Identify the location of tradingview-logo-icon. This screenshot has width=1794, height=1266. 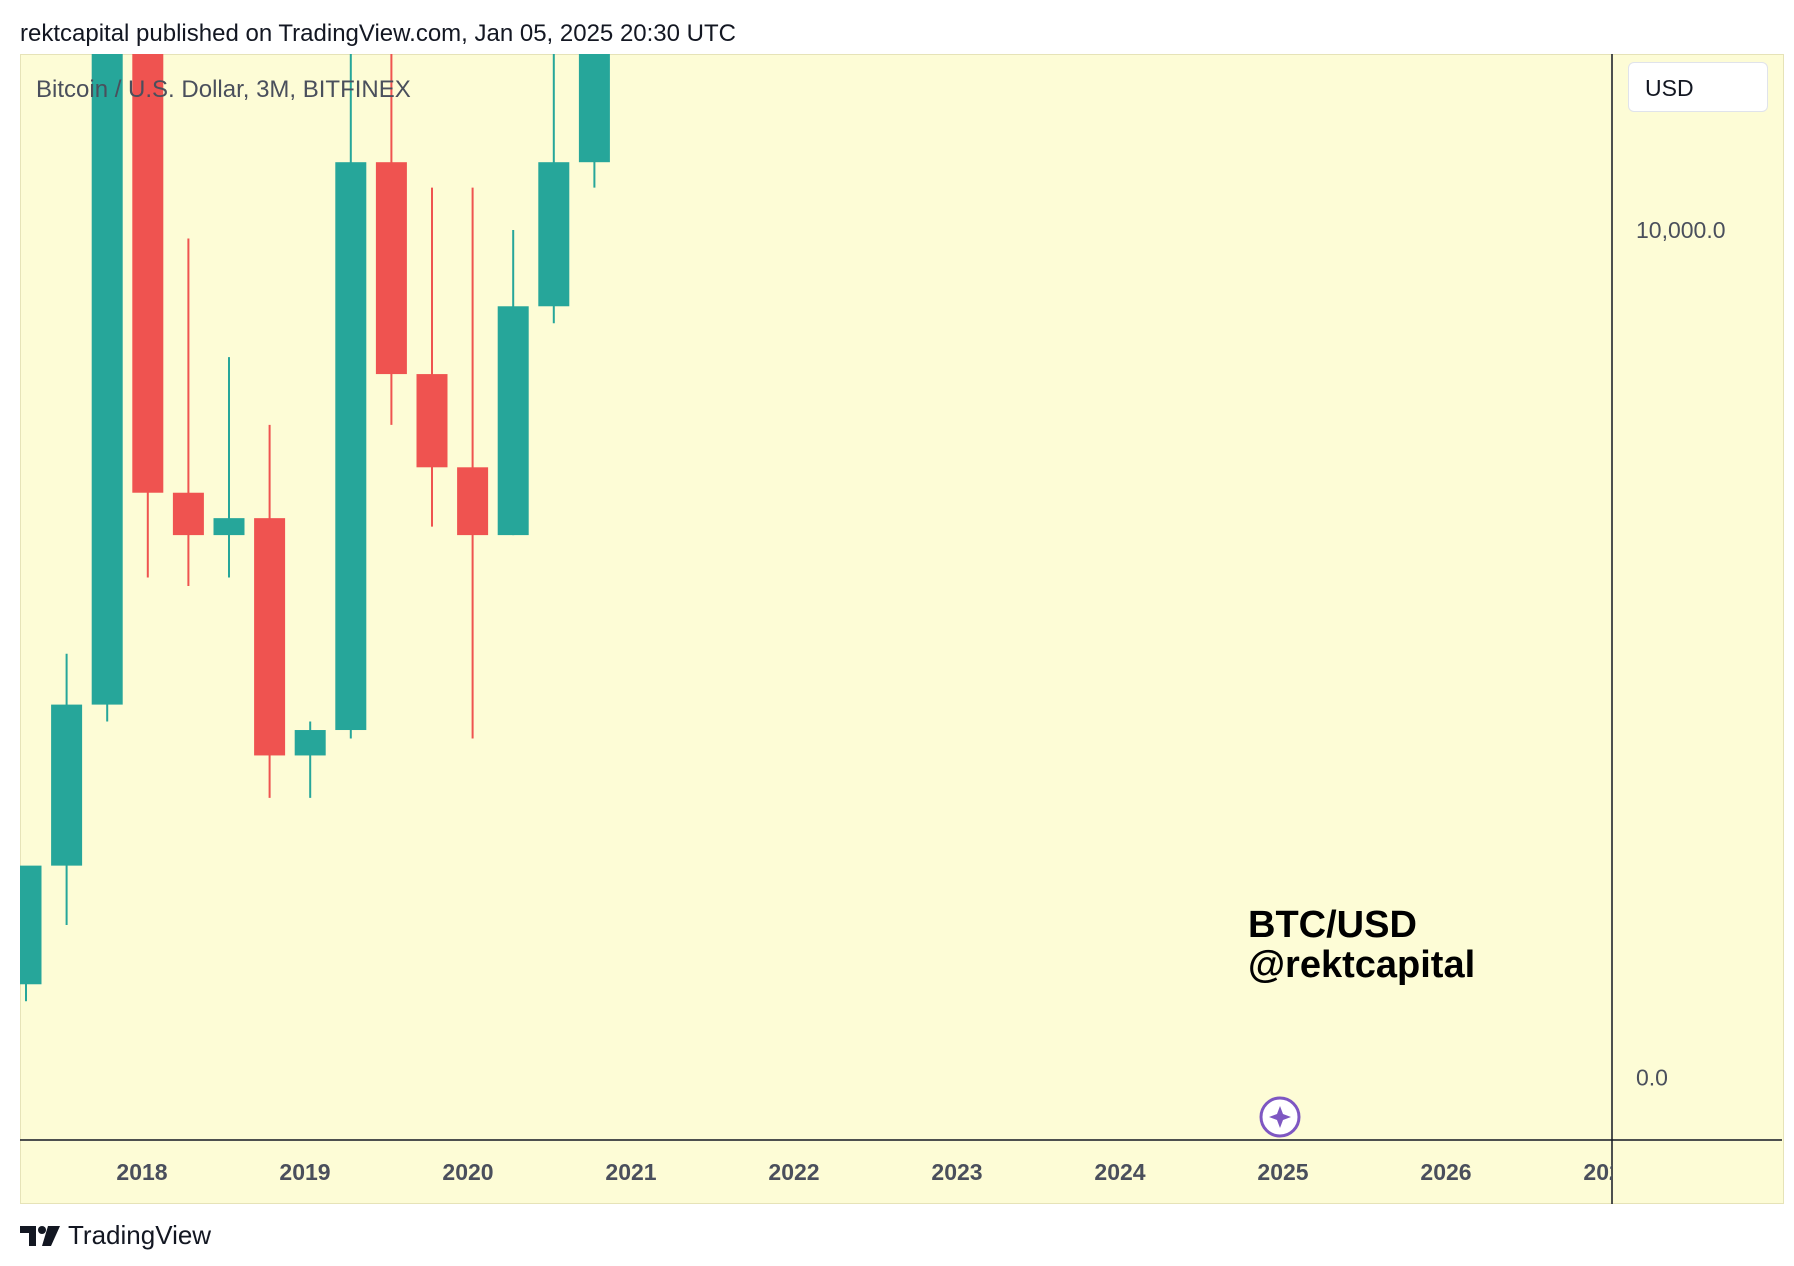
(40, 1235).